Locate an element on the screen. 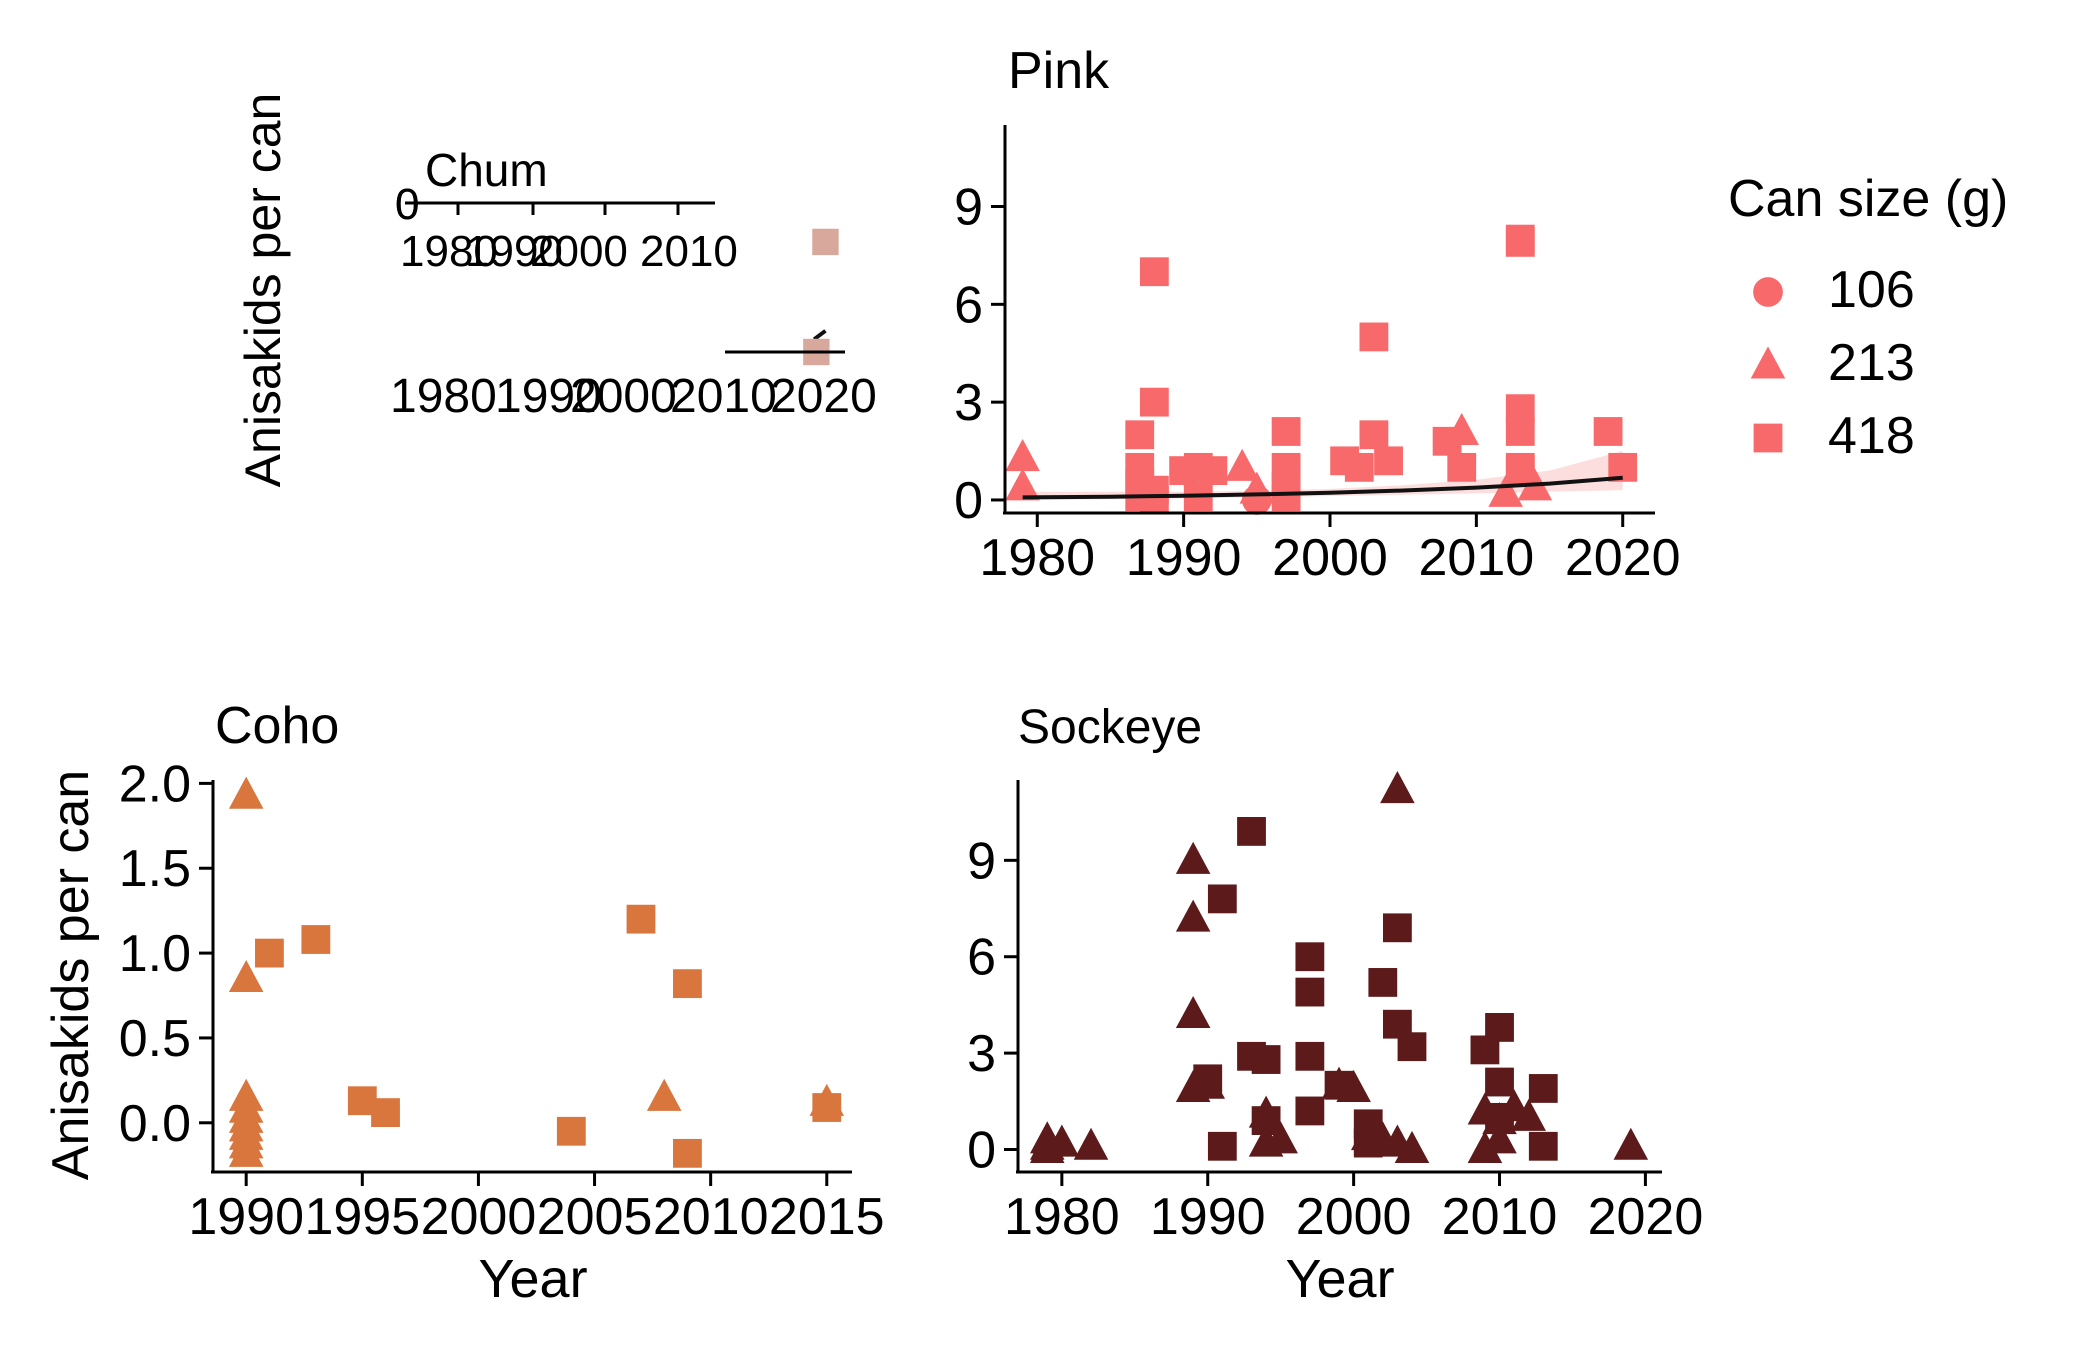 The height and width of the screenshot is (1355, 2100). sockeye-xtick-label: 2000 is located at coordinates (1354, 1217).